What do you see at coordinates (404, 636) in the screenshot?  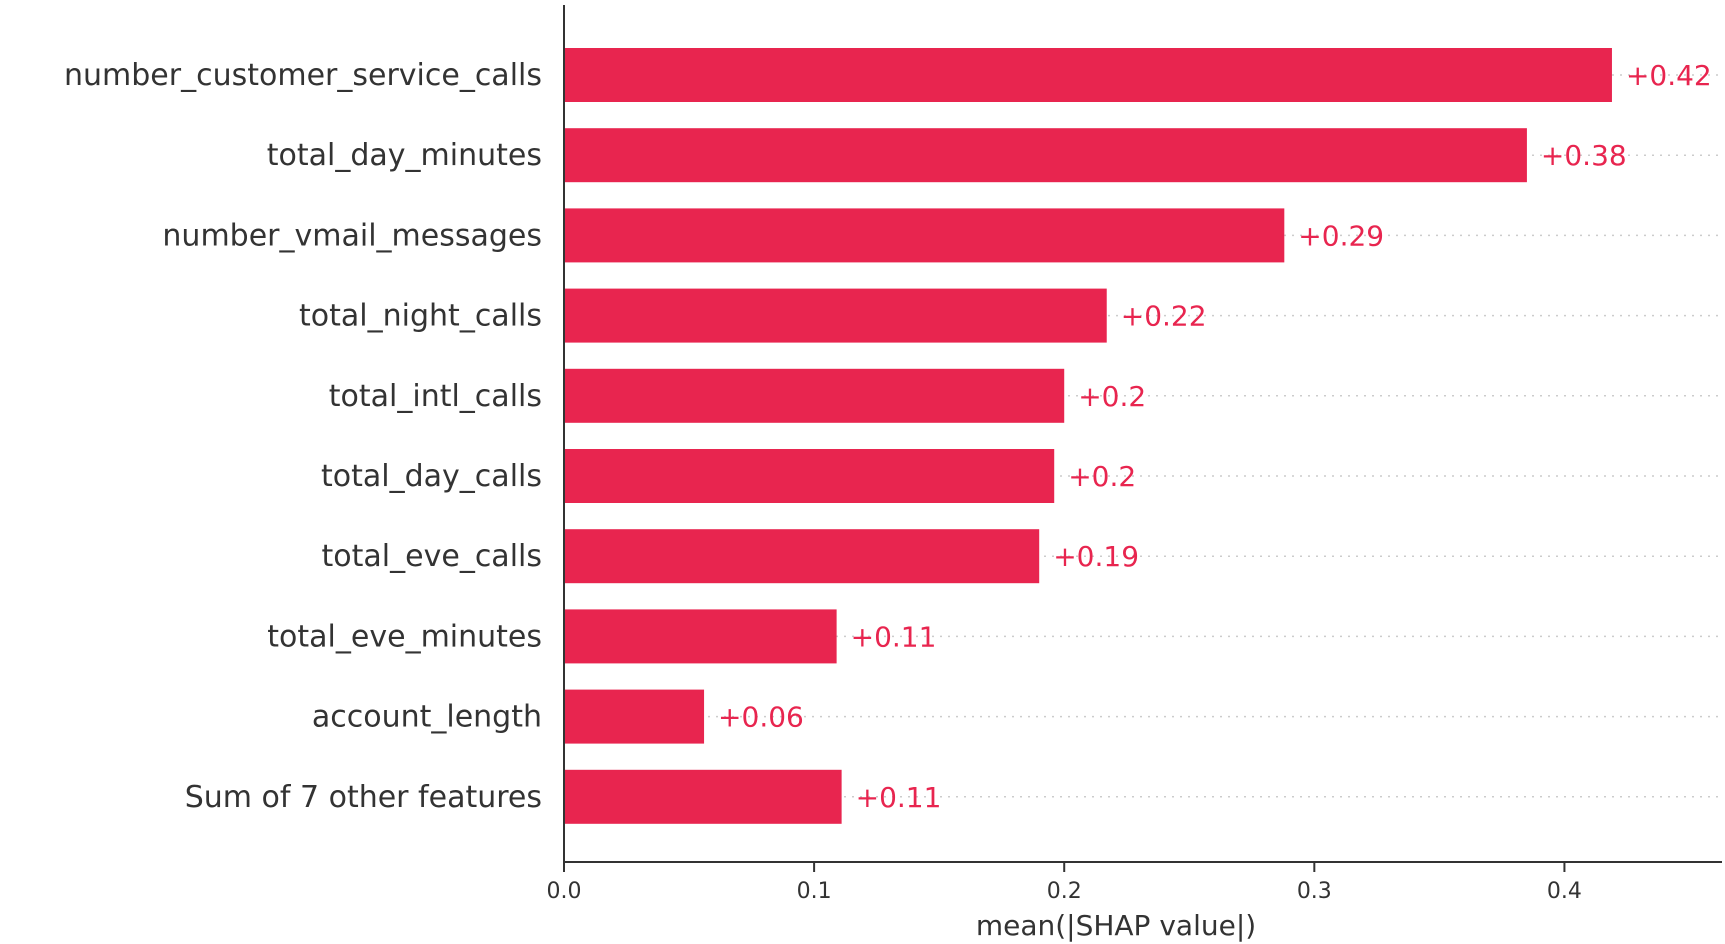 I see `category-label: total_eve_minutes` at bounding box center [404, 636].